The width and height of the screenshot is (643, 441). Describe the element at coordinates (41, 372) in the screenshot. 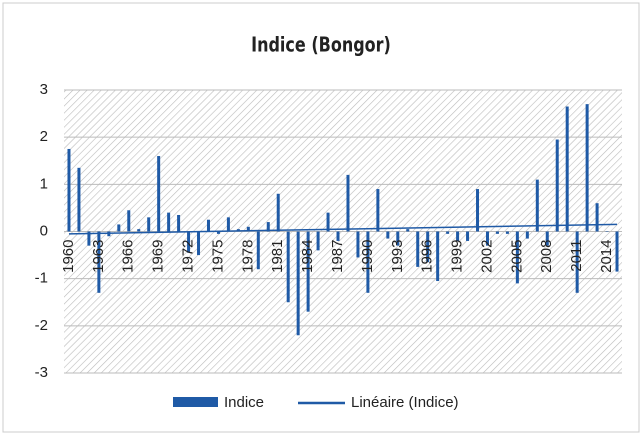

I see `y-tick-label: -3` at that location.